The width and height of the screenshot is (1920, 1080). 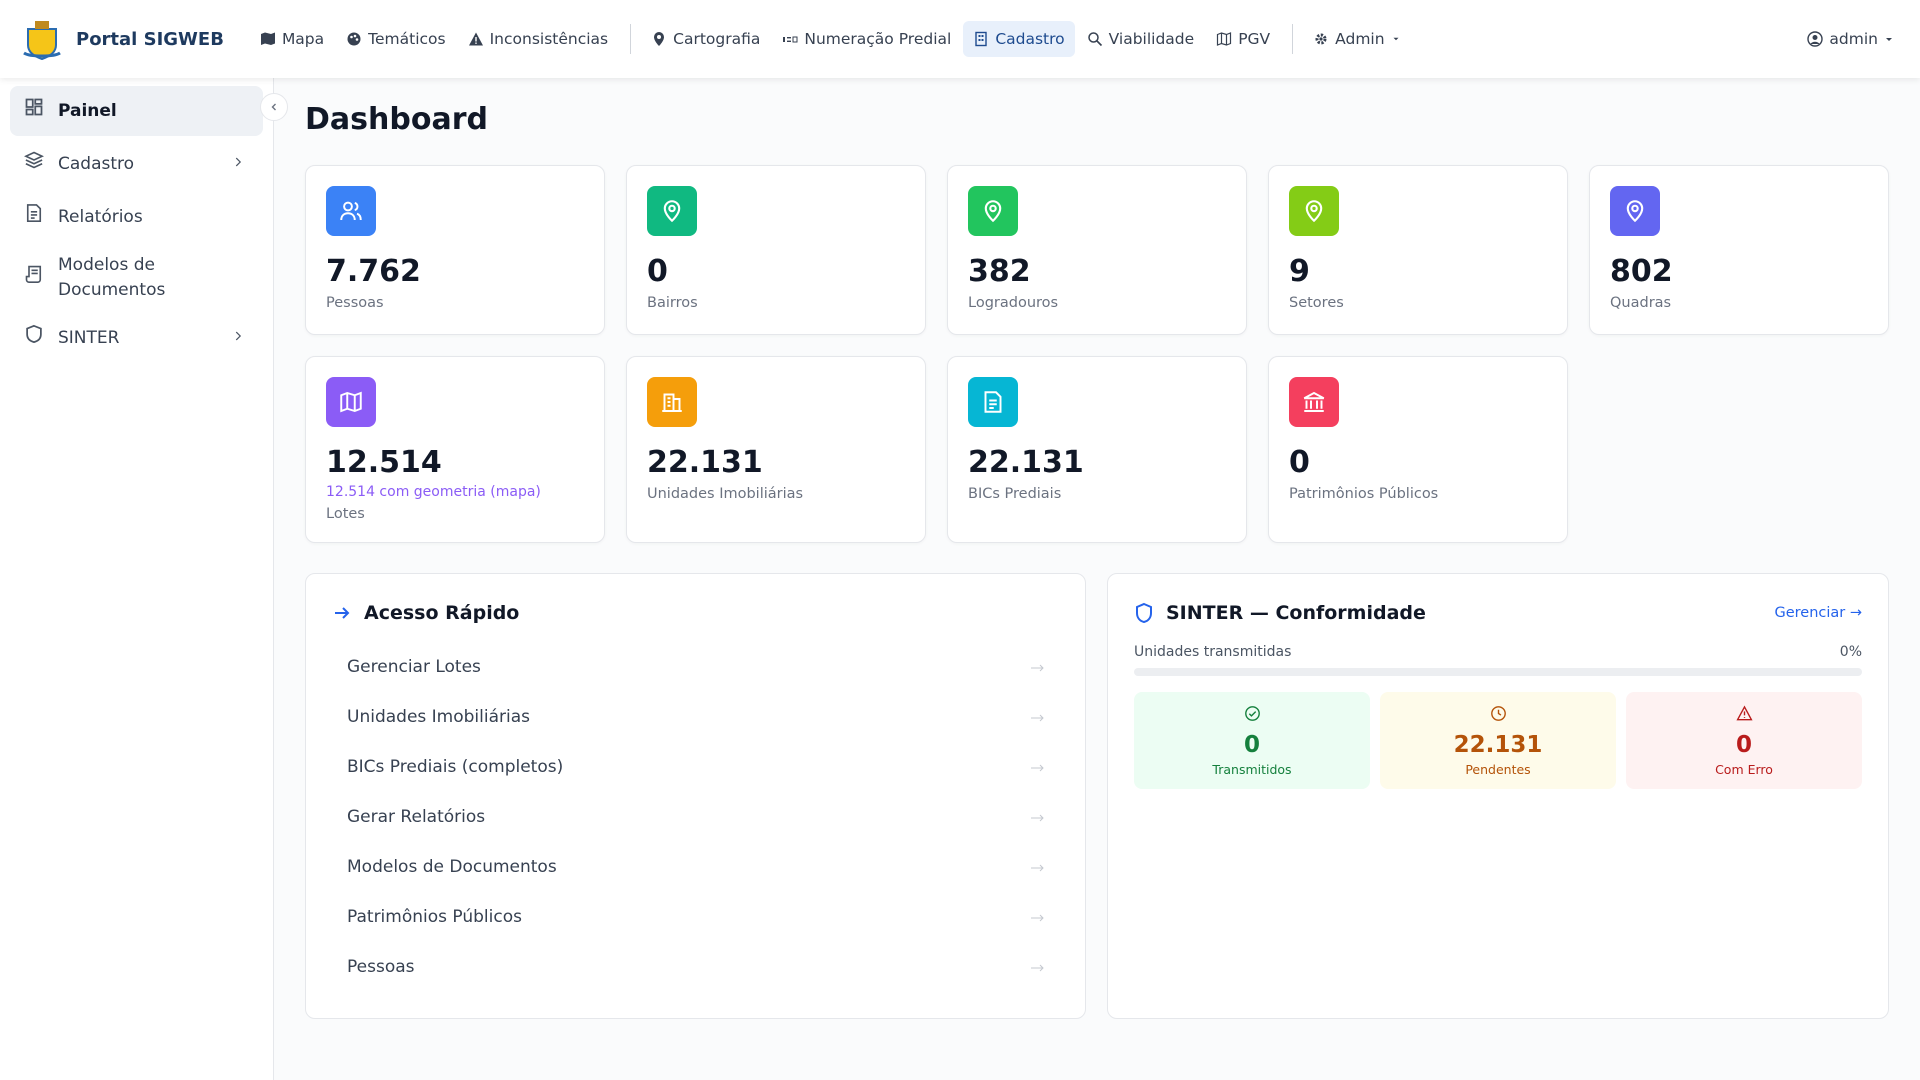 I want to click on brand: Portal SIGWEB, so click(x=123, y=39).